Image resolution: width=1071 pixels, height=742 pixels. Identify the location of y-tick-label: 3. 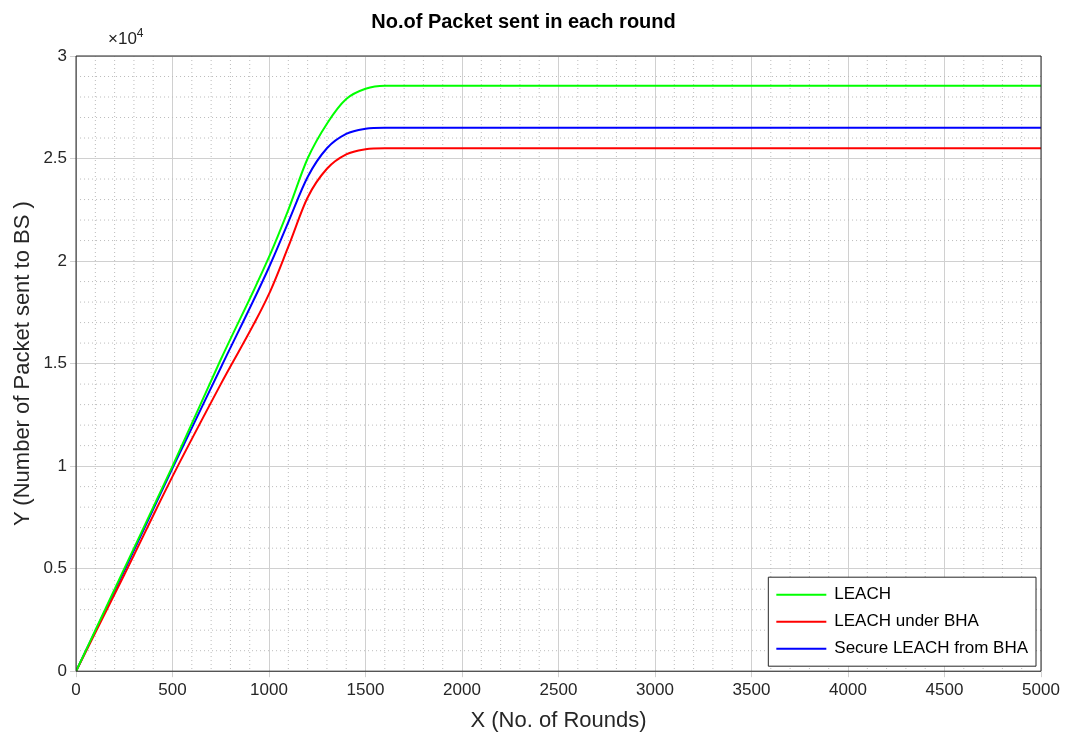
(62, 55).